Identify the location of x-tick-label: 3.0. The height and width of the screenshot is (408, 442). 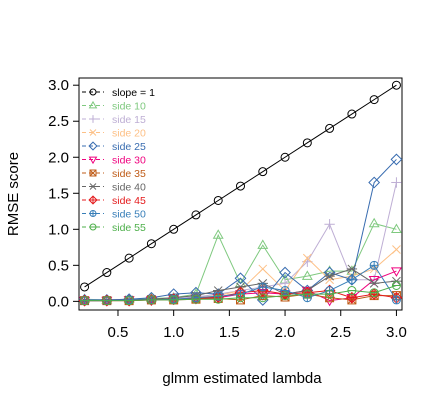
(396, 332).